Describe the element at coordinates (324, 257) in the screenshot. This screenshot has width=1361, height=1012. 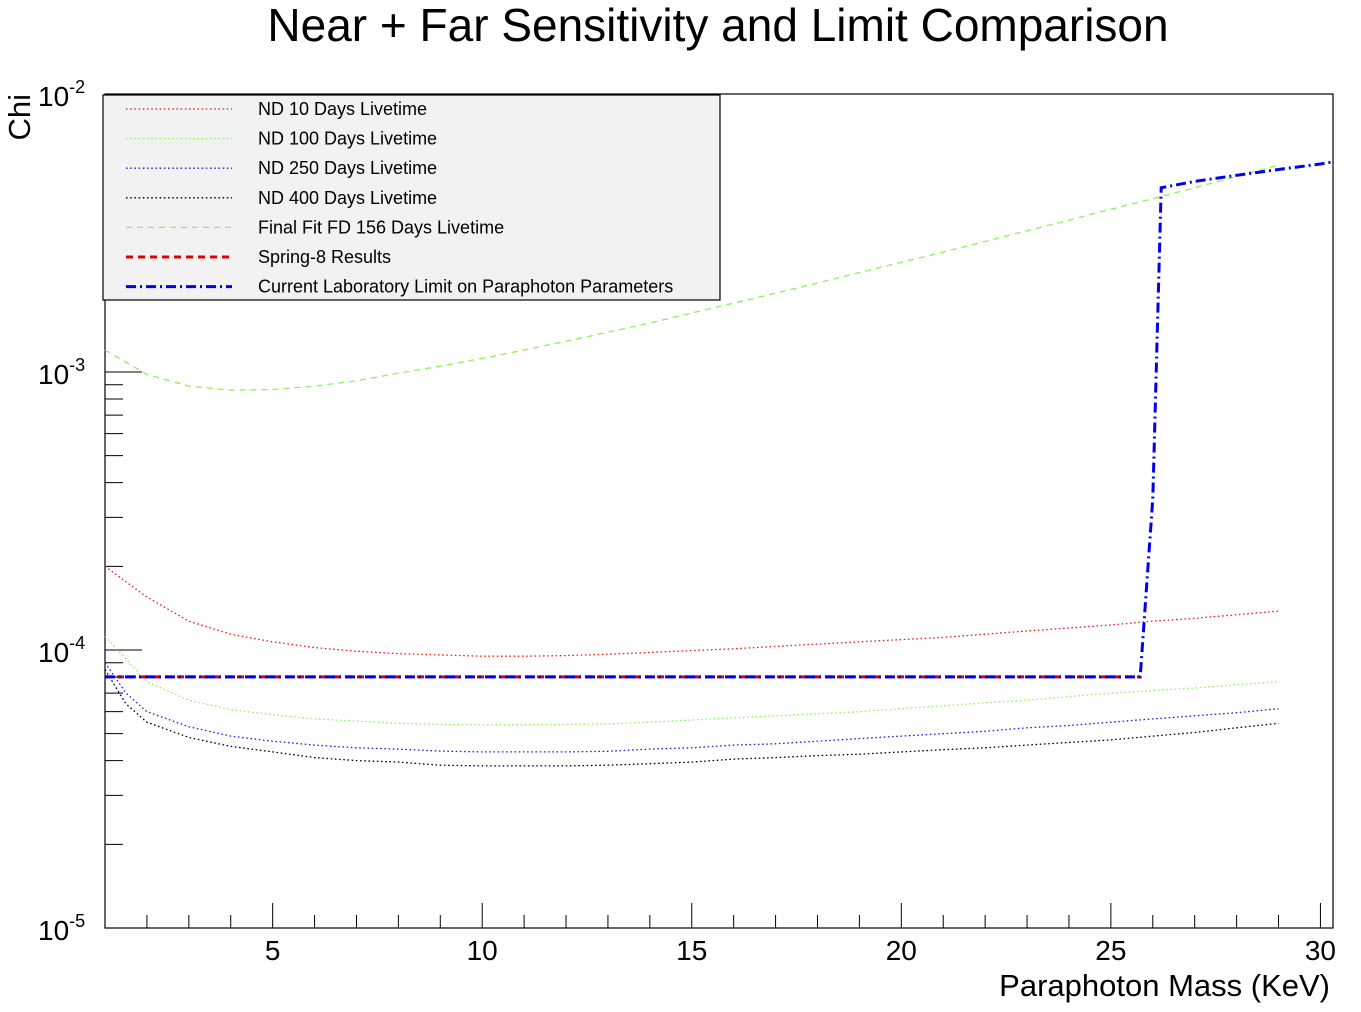
I see `legend-entry: Spring-8 Results` at that location.